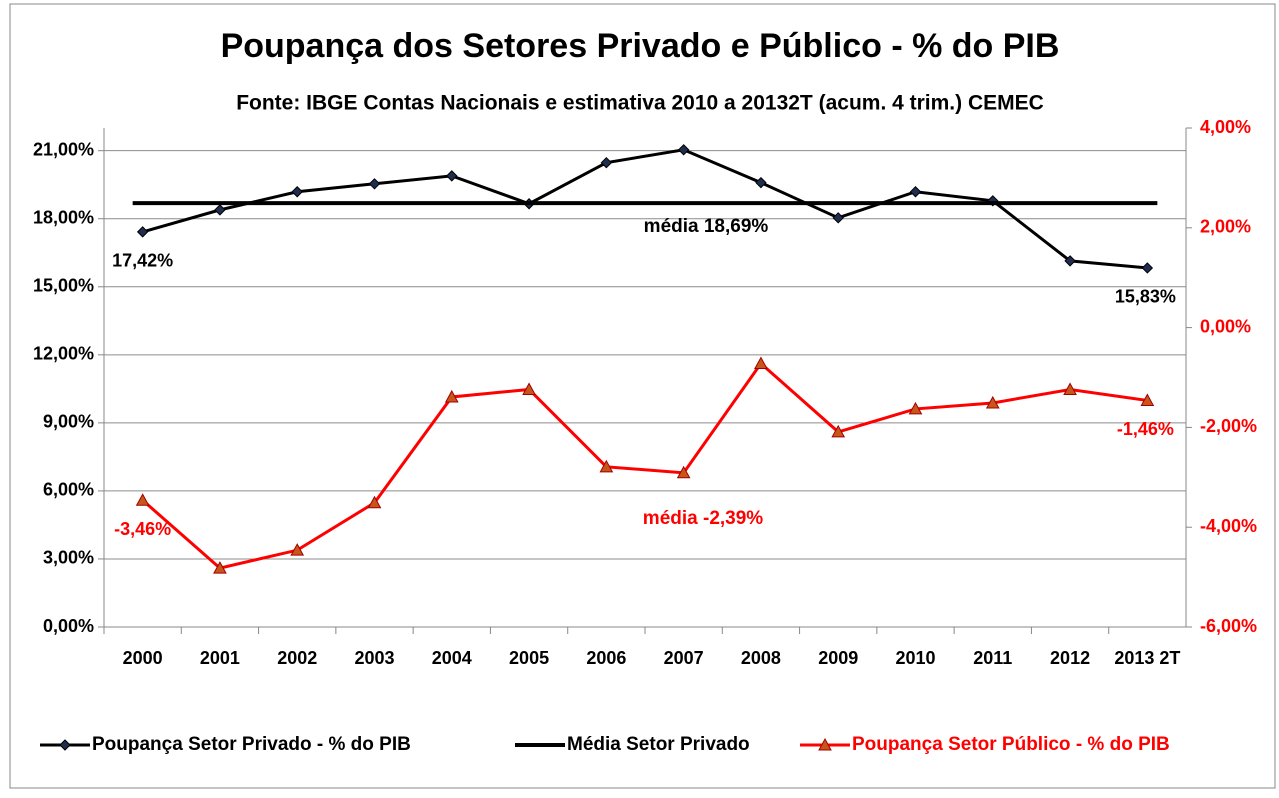 Image resolution: width=1279 pixels, height=798 pixels. Describe the element at coordinates (68, 558) in the screenshot. I see `y-tick-label: 3,00%` at that location.